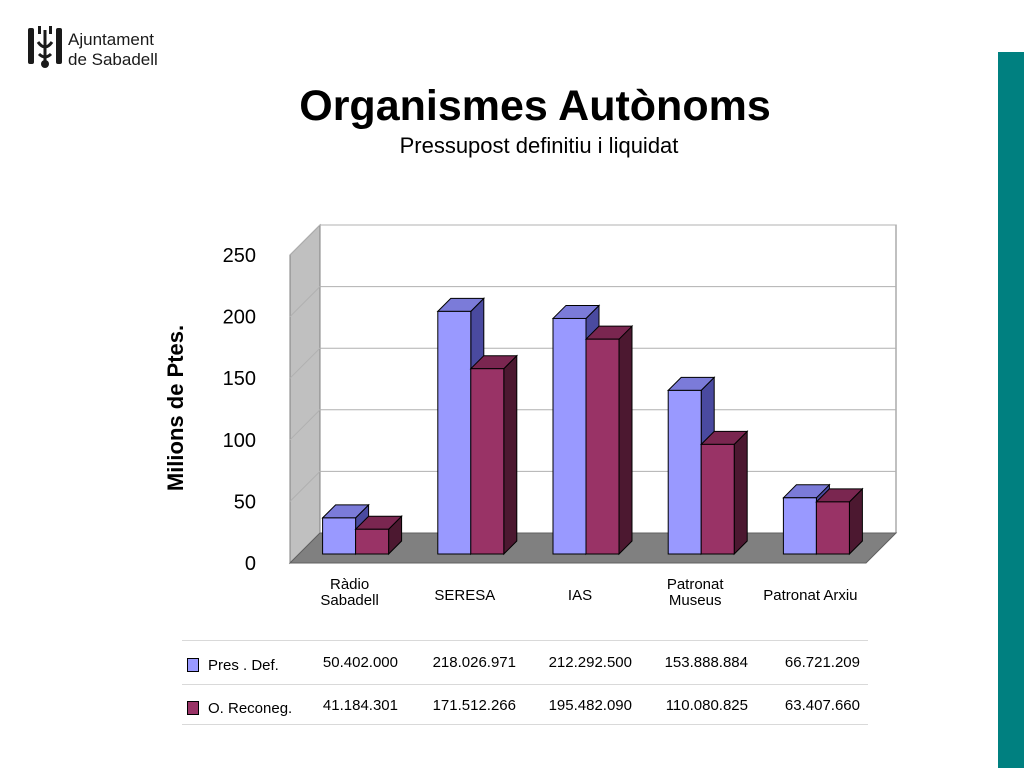 The height and width of the screenshot is (768, 1024). What do you see at coordinates (822, 662) in the screenshot?
I see `table-cell: 66.721.209` at bounding box center [822, 662].